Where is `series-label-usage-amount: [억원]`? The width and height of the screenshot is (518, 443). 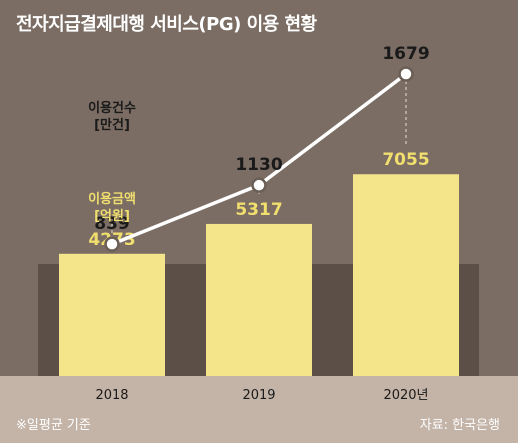 series-label-usage-amount: [억원] is located at coordinates (112, 216).